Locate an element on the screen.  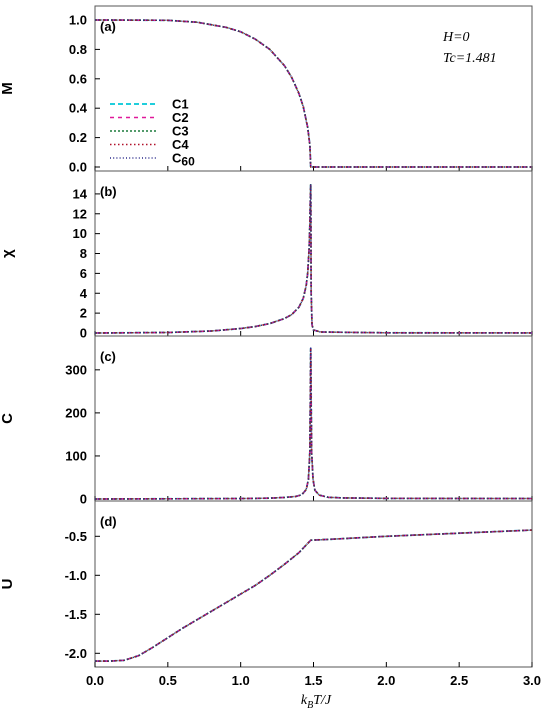
legend-label: C60 is located at coordinates (183, 160).